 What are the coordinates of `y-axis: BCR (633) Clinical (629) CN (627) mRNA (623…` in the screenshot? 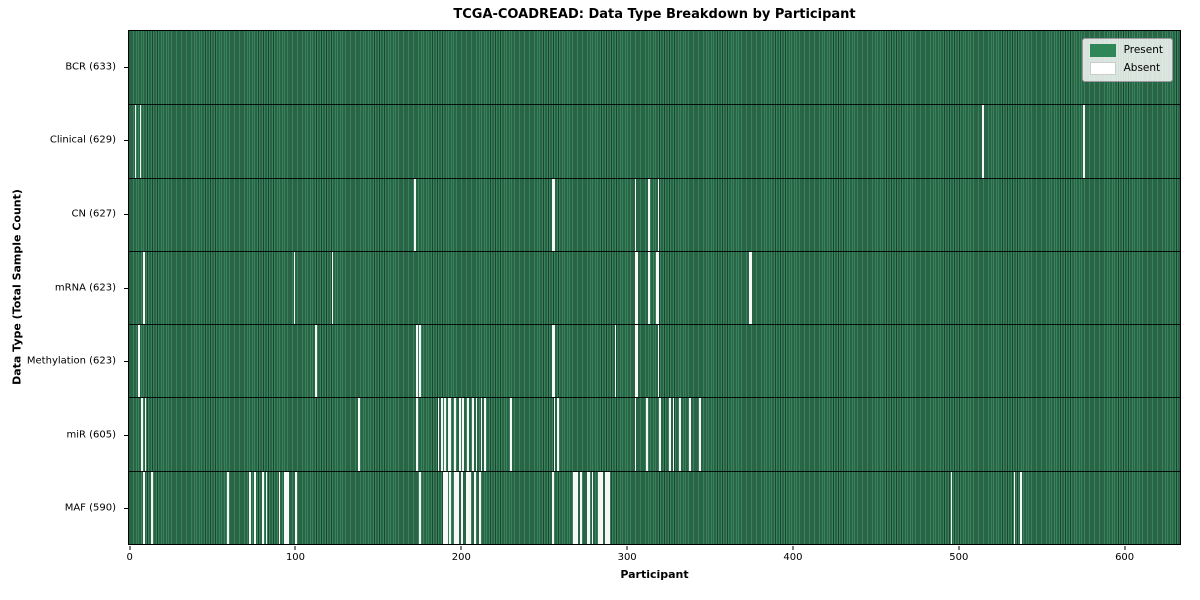 It's located at (64, 287).